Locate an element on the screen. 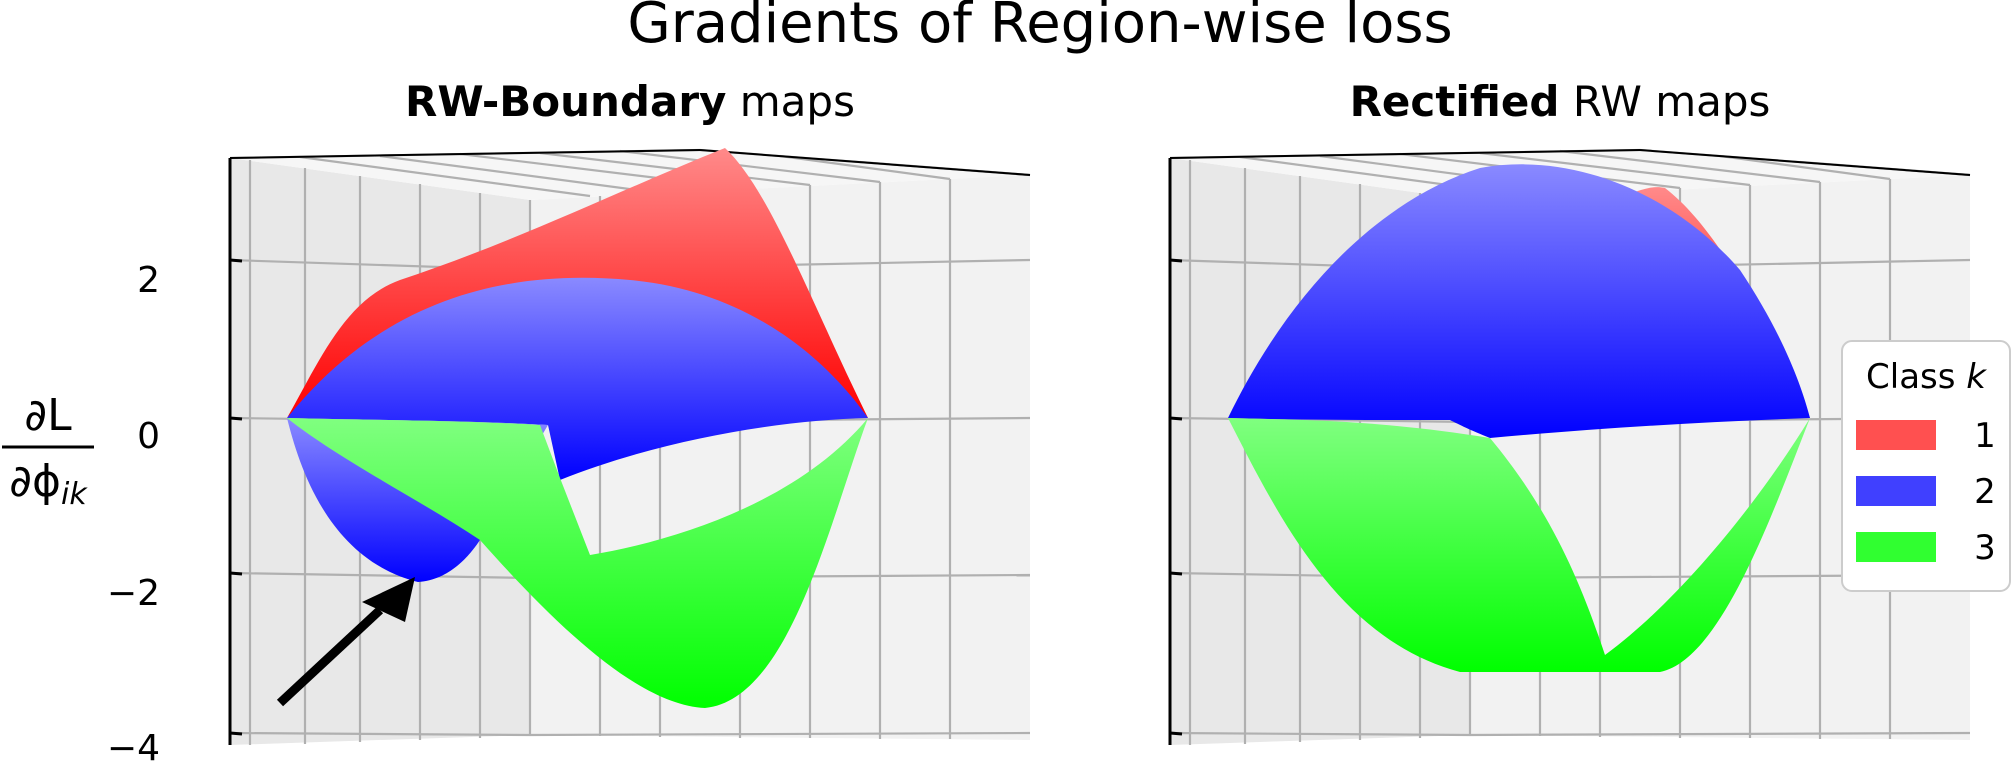 The height and width of the screenshot is (762, 2016). annotation-arrow is located at coordinates (345, 642).